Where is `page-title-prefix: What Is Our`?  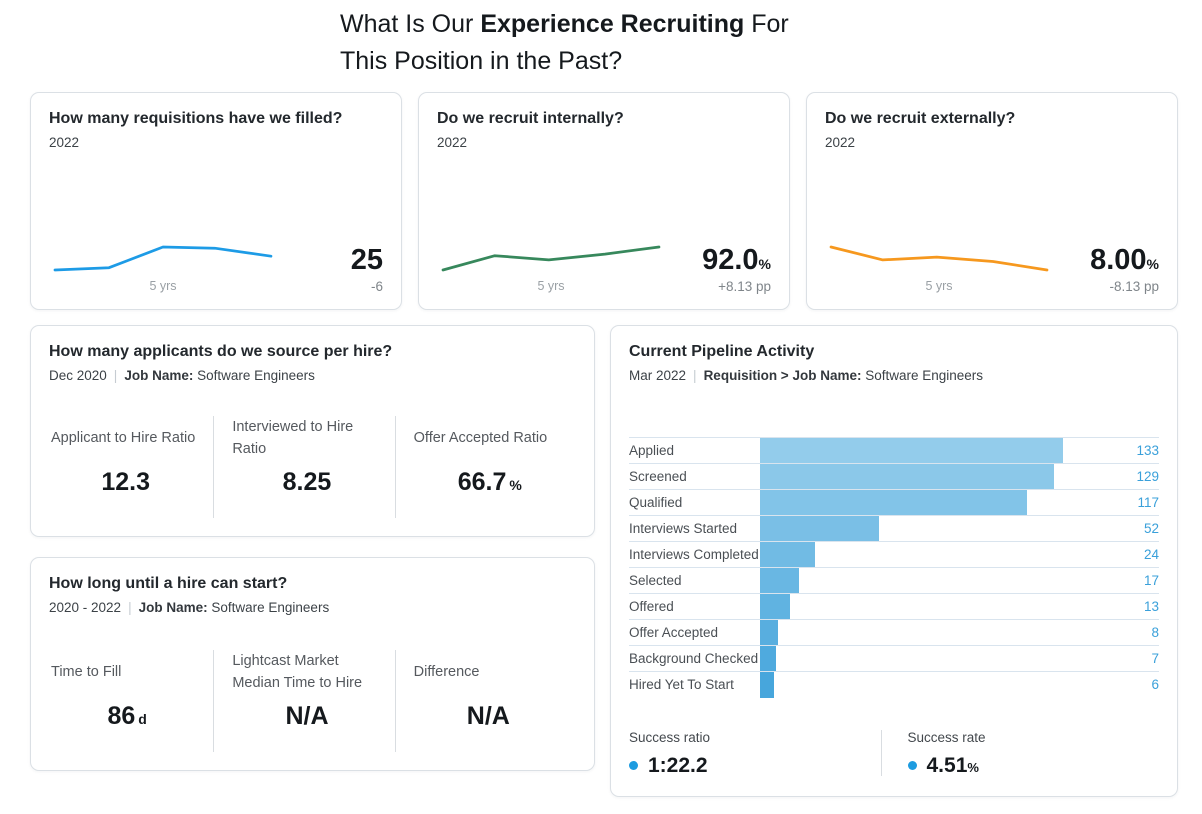
page-title-prefix: What Is Our is located at coordinates (410, 24).